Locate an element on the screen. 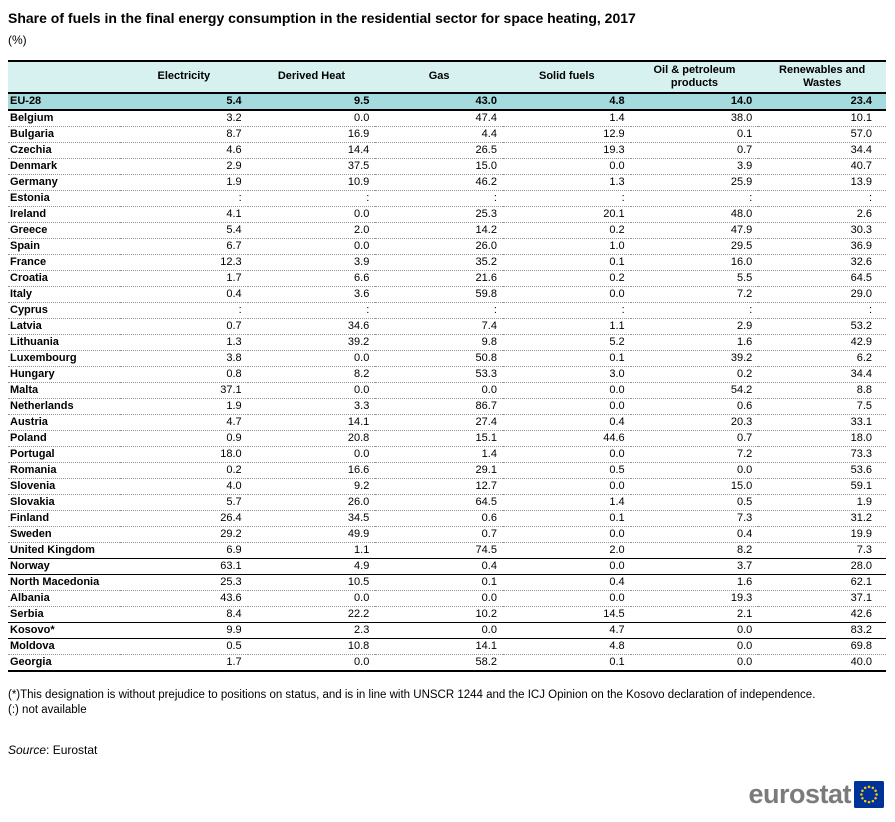 The width and height of the screenshot is (895, 822). value-cell: 5.7 is located at coordinates (184, 502).